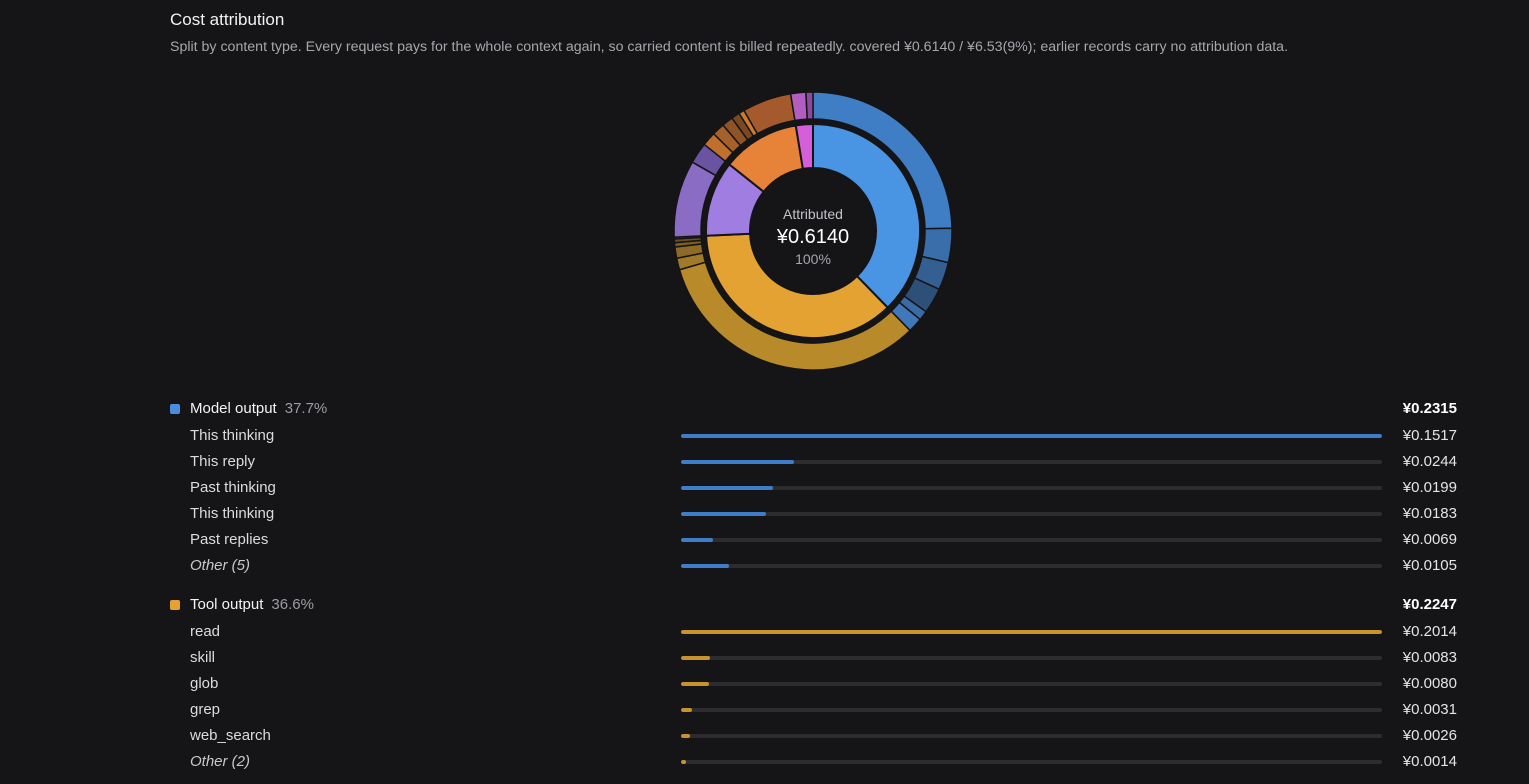 The image size is (1529, 784). I want to click on list-item: This thinking ¥0.0183, so click(813, 514).